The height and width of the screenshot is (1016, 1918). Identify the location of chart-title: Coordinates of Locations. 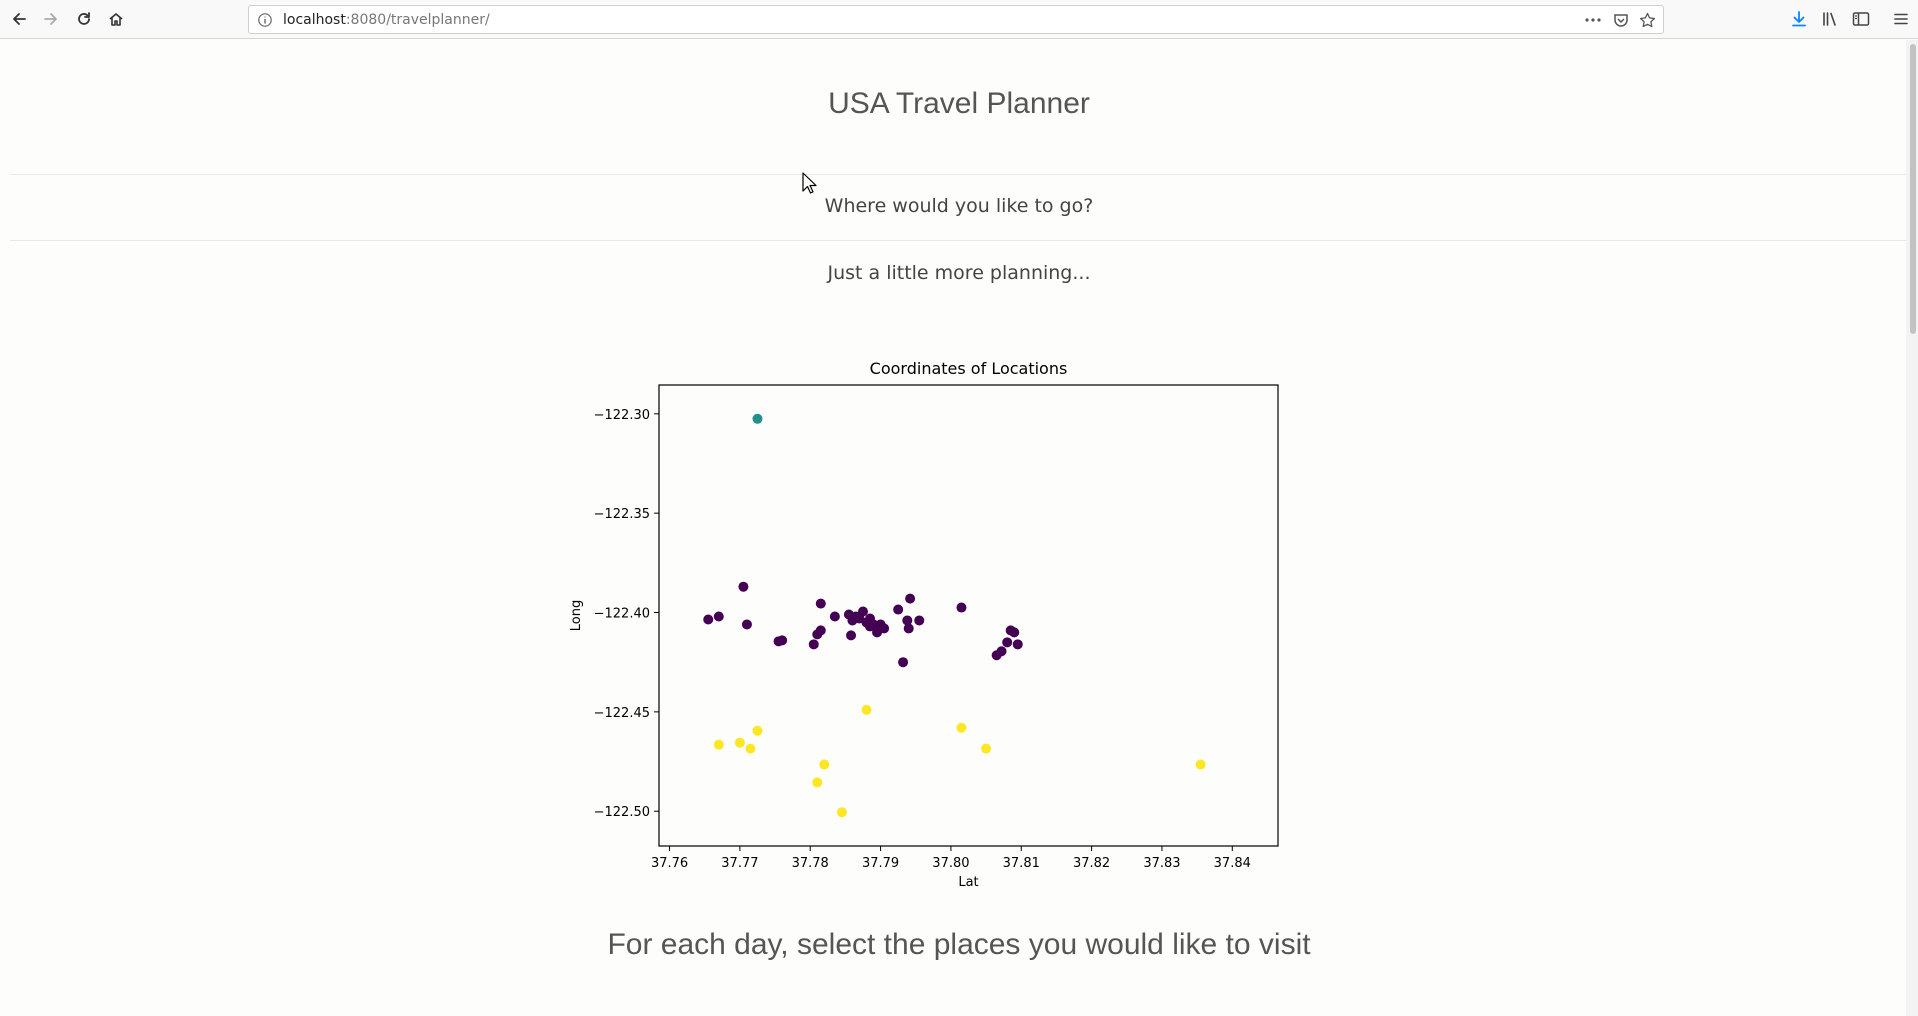
(969, 368).